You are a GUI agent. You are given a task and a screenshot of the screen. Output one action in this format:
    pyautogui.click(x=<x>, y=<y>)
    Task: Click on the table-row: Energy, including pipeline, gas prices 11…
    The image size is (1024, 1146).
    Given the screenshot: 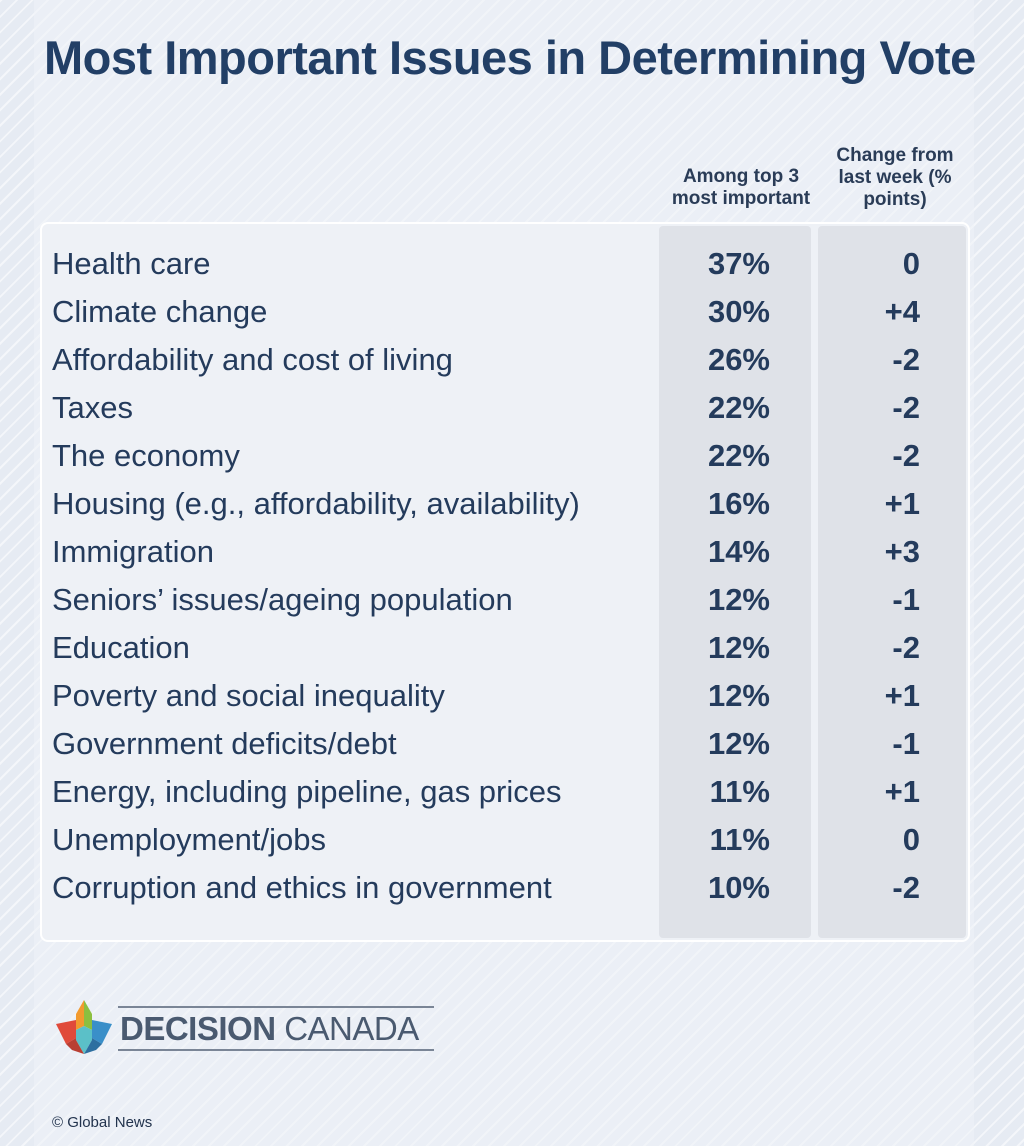 What is the action you would take?
    pyautogui.click(x=512, y=792)
    